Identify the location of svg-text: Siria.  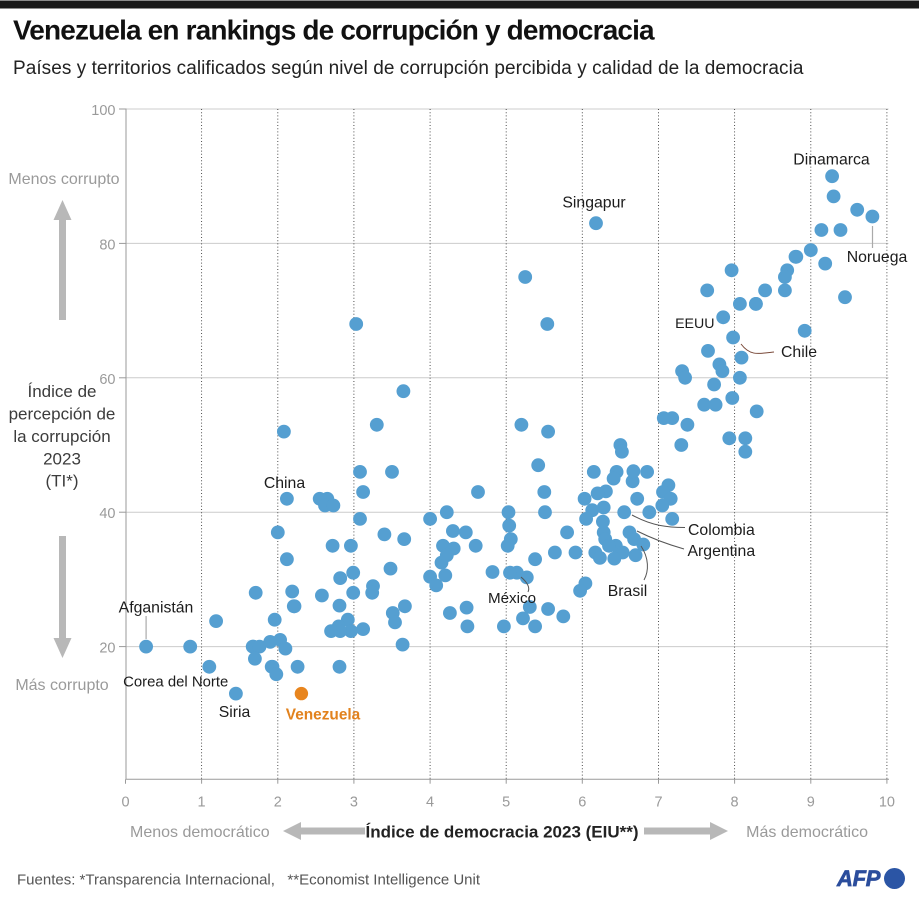
(235, 712).